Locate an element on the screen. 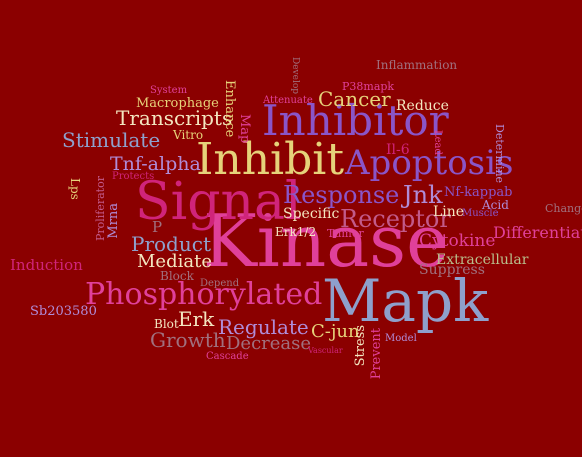 Image resolution: width=582 pixels, height=457 pixels. word-map: Map is located at coordinates (244, 129).